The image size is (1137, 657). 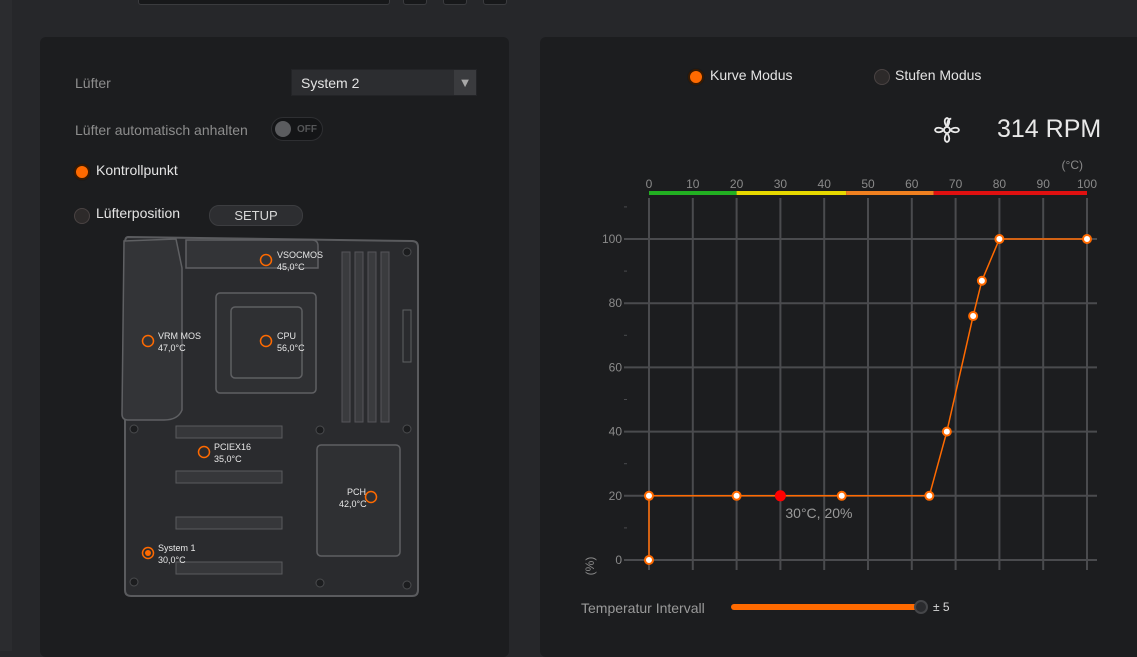 I want to click on screw-holes, so click(x=270, y=418).